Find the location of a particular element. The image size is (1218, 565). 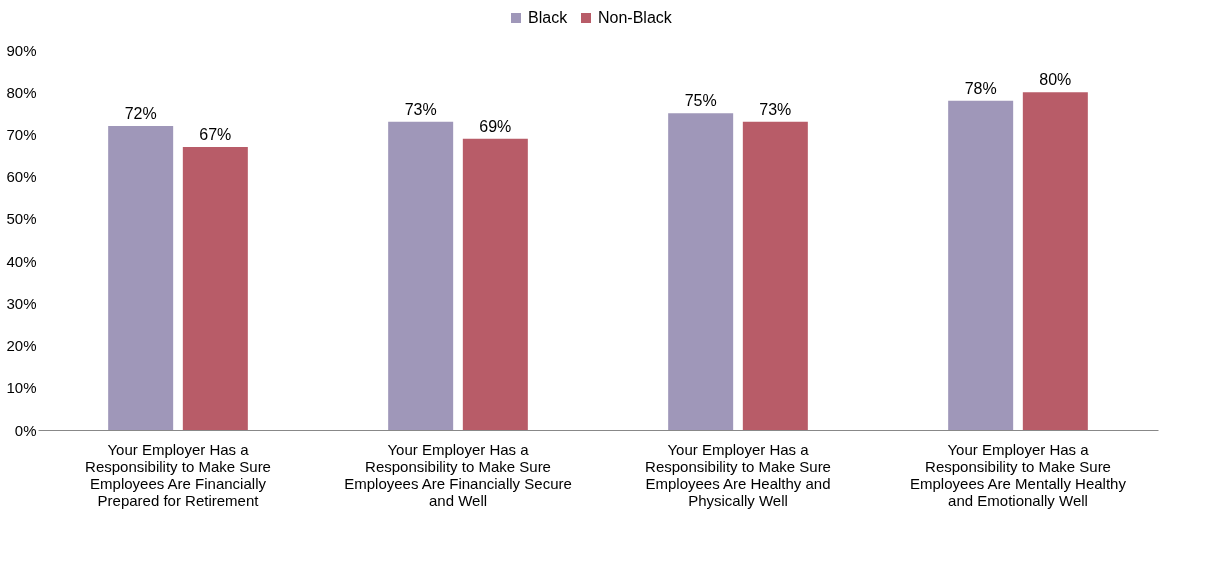

data-label: 80% is located at coordinates (1055, 80).